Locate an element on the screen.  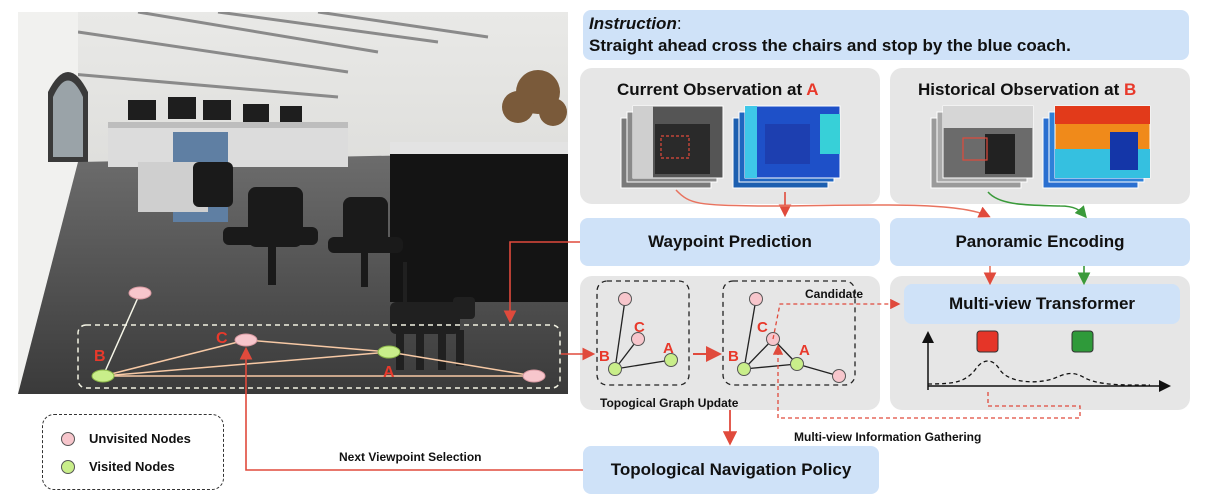
waypoint-to-graph-arrow is located at coordinates (541, 282).